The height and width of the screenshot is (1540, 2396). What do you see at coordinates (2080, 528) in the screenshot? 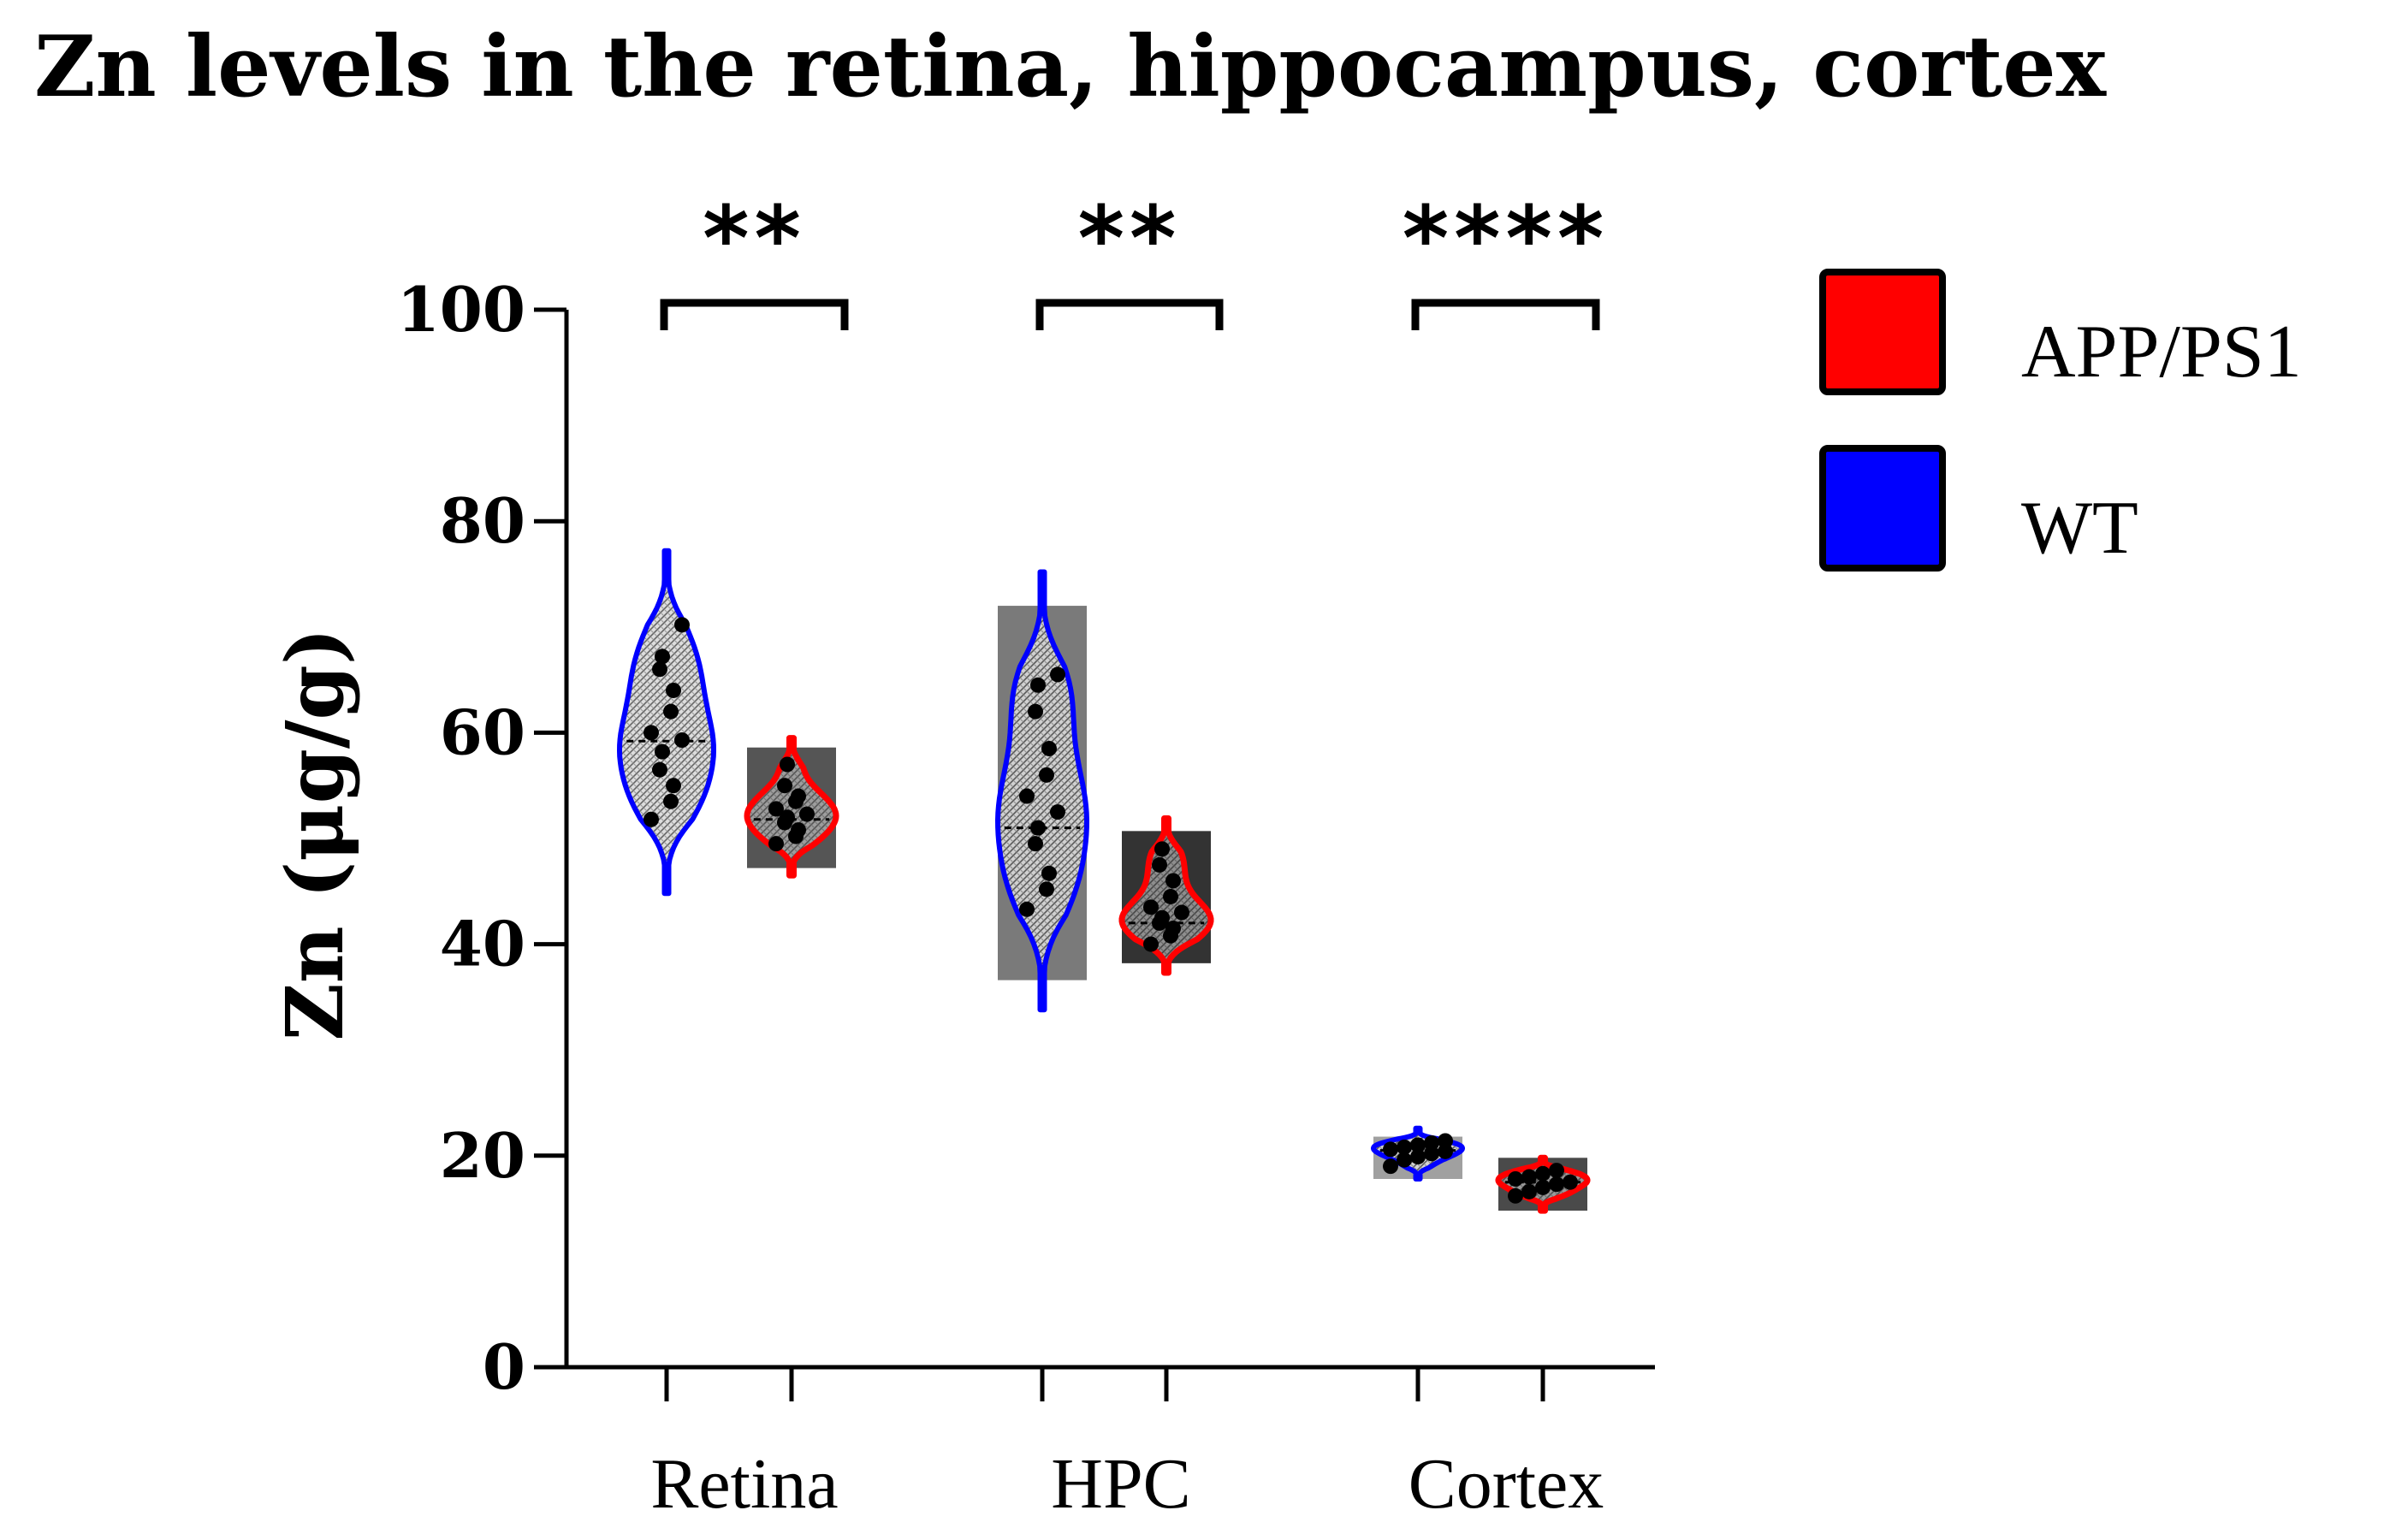
I see `legend-label: WT` at bounding box center [2080, 528].